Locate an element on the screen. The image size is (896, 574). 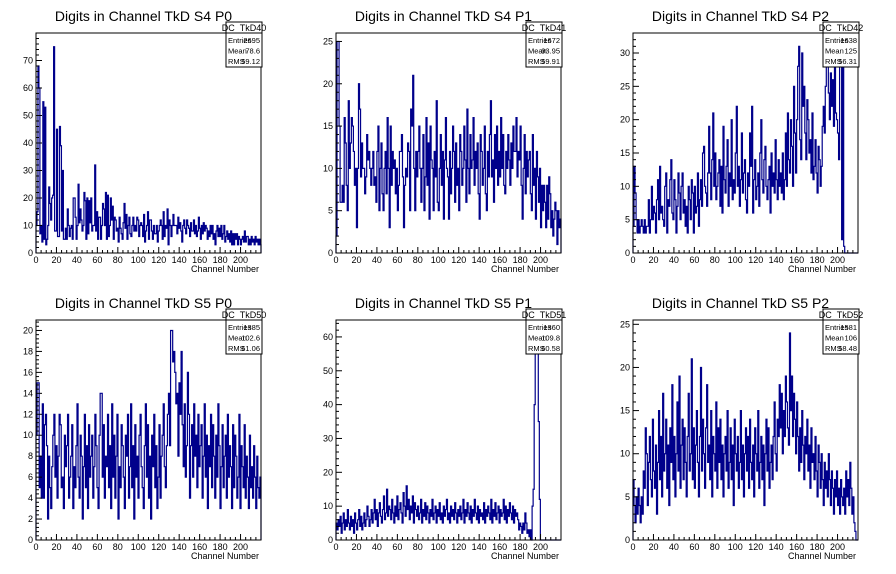
chart-title: Digits in Channel TkD S5 P0 is located at coordinates (143, 303).